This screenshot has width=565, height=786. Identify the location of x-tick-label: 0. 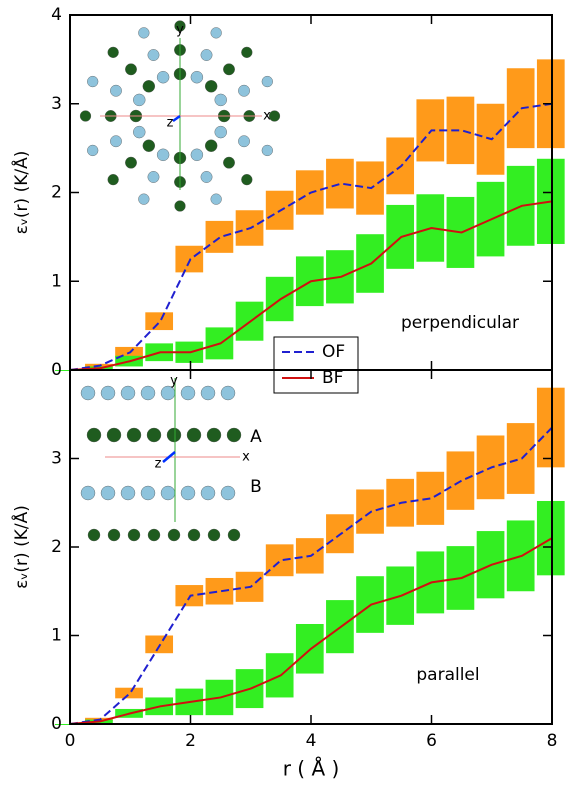
(70, 741).